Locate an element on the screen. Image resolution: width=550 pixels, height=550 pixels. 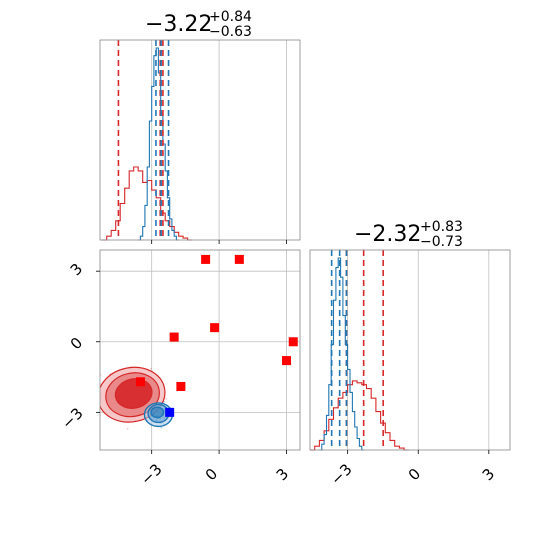
histogram-ticks-param2 is located at coordinates (418, 452).